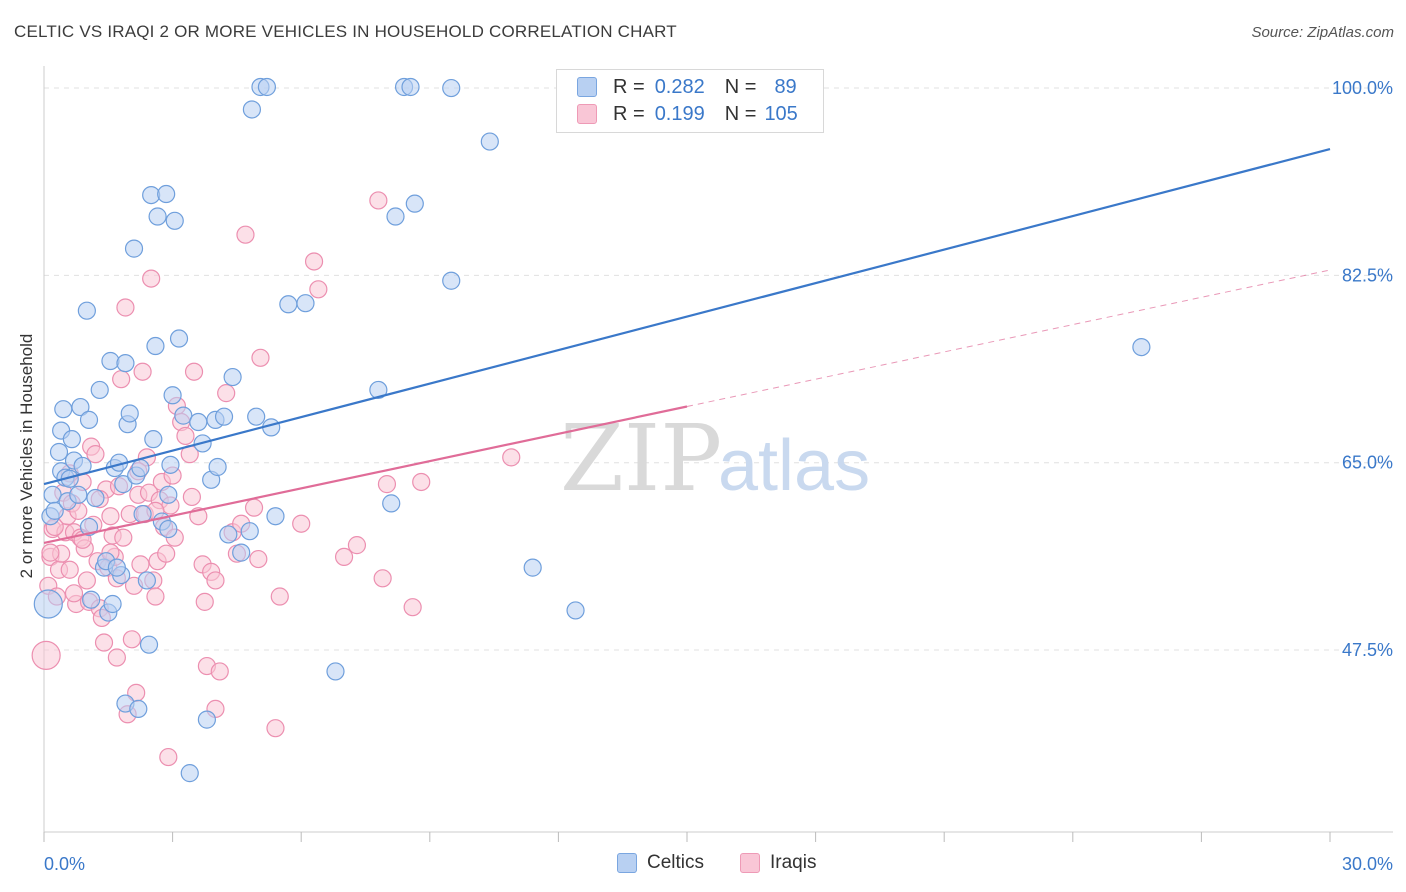 The height and width of the screenshot is (892, 1406). What do you see at coordinates (26, 456) in the screenshot?
I see `y-axis-label: 2 or more Vehicles in Household` at bounding box center [26, 456].